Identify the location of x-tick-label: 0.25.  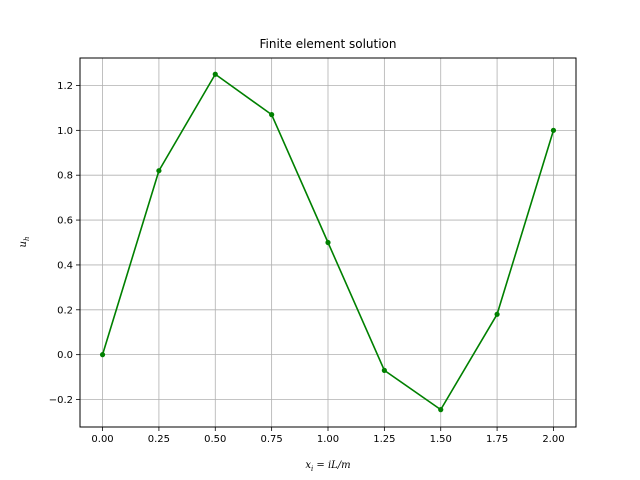
(159, 439).